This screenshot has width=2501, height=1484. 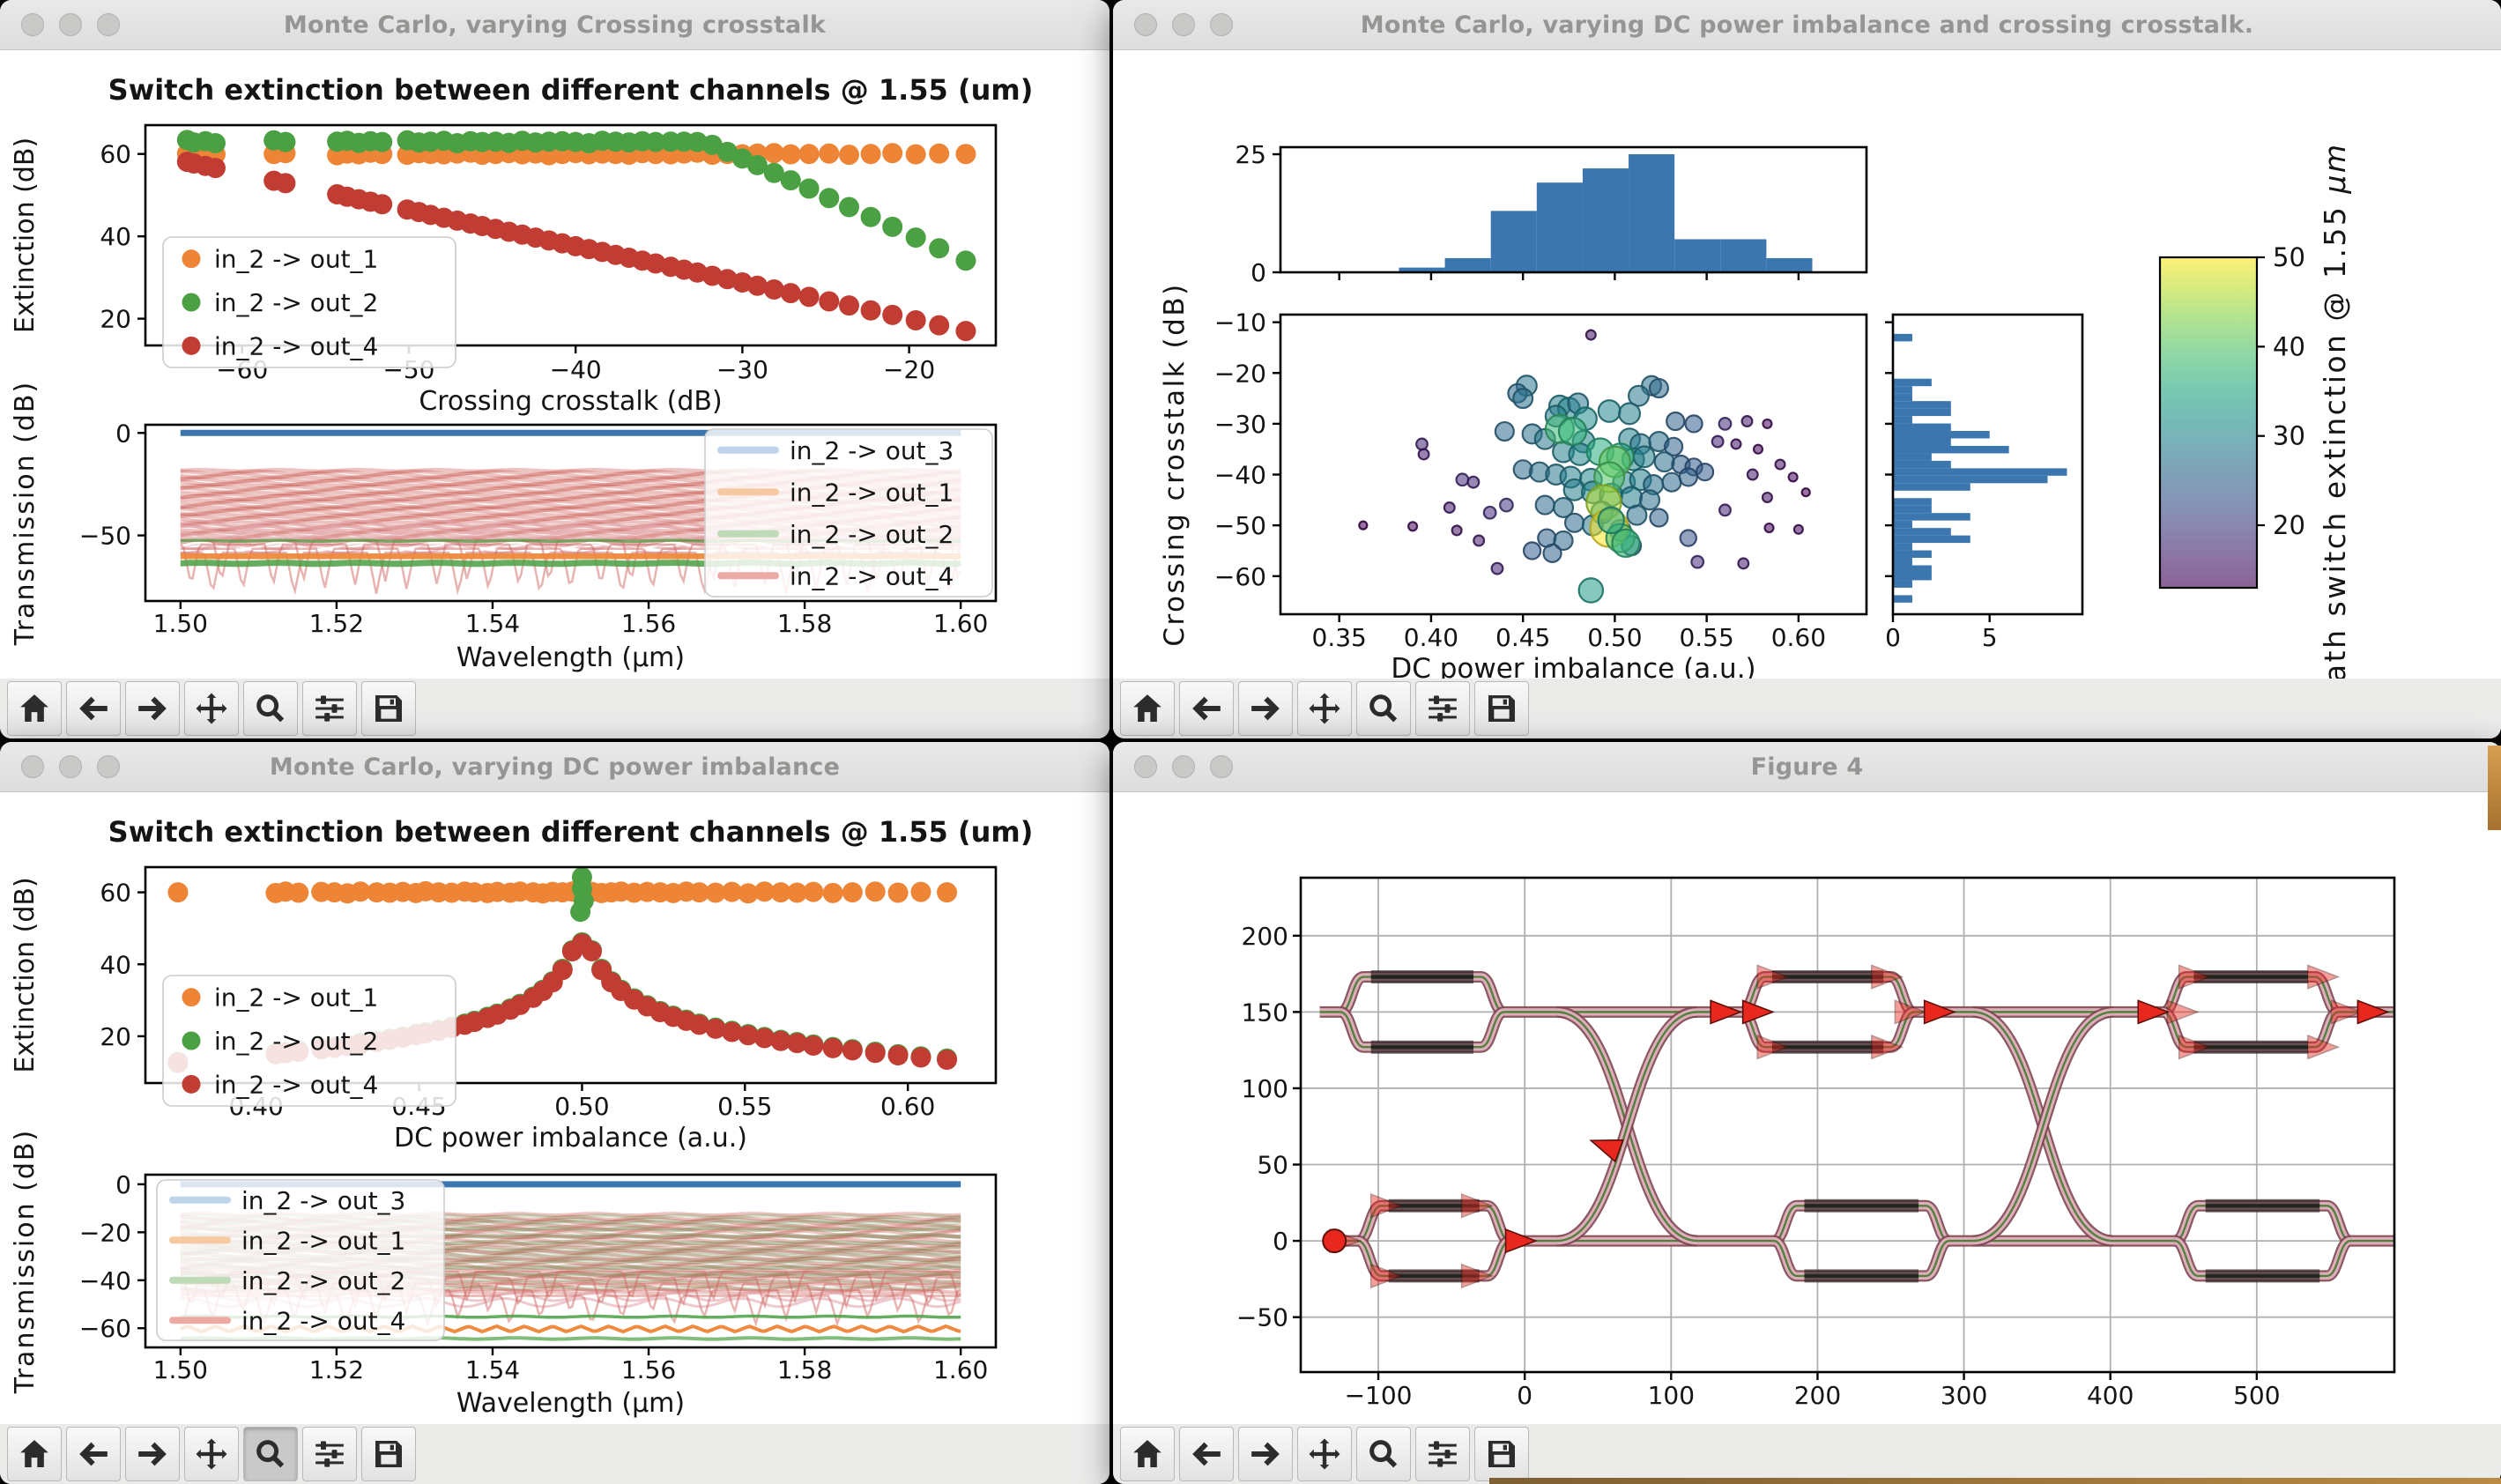 What do you see at coordinates (115, 893) in the screenshot?
I see `axis-tick-label: 60` at bounding box center [115, 893].